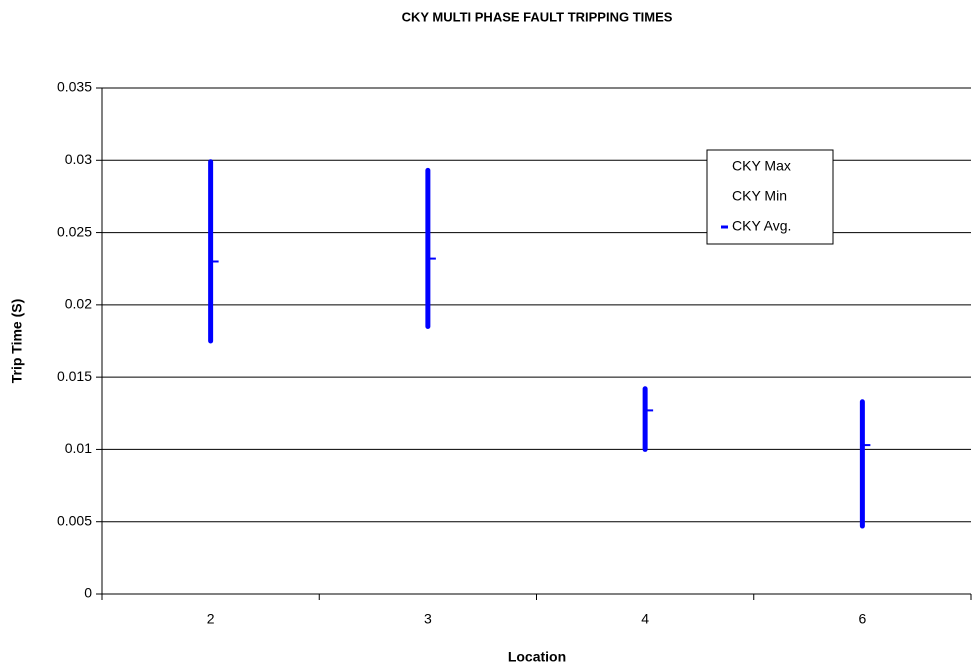  I want to click on legend-label: CKY Avg., so click(761, 226).